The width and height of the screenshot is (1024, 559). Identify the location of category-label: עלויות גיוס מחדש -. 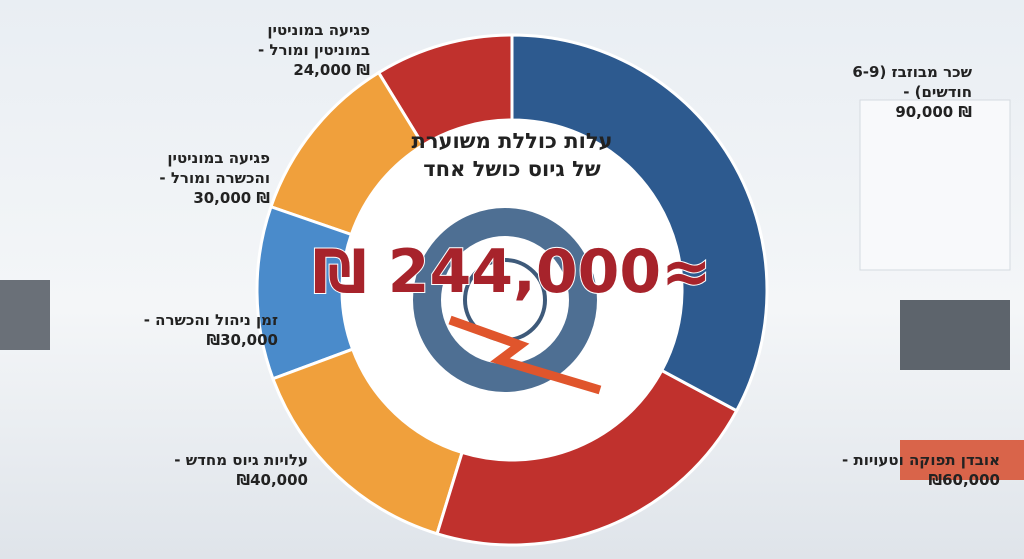
(241, 460).